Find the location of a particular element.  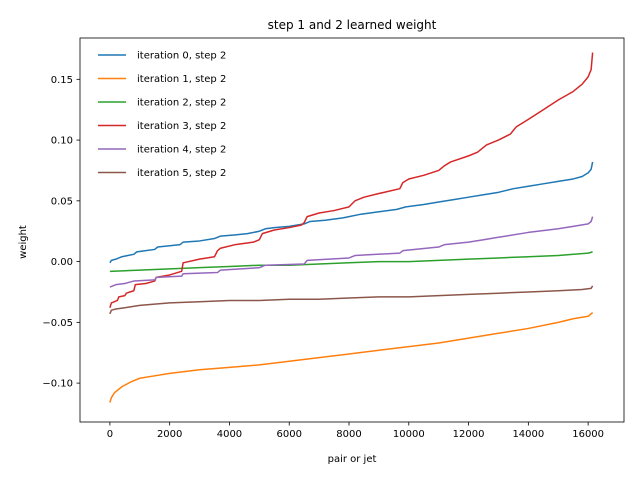

x-tick-label: 0 is located at coordinates (110, 434).